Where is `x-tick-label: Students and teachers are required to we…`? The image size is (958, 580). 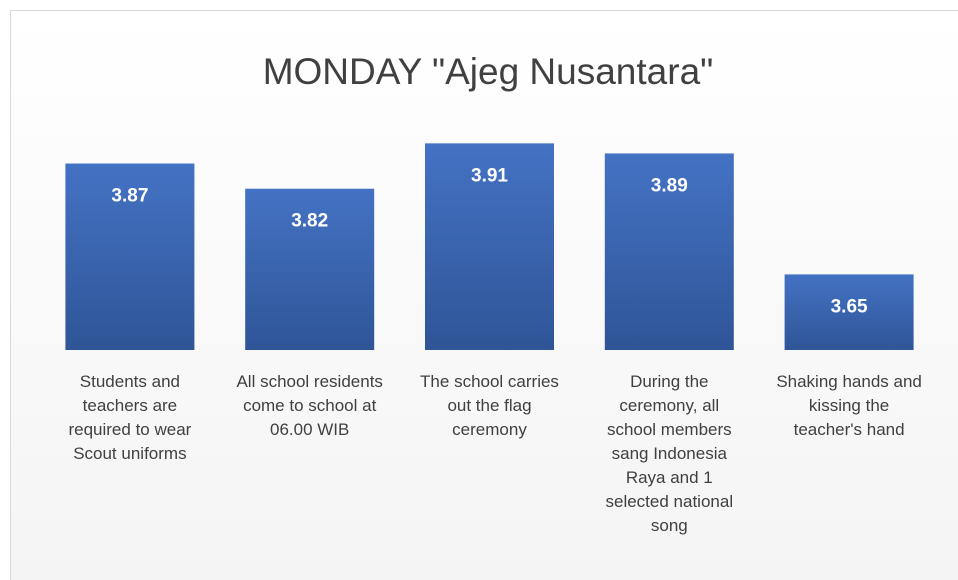 x-tick-label: Students and teachers are required to we… is located at coordinates (130, 417).